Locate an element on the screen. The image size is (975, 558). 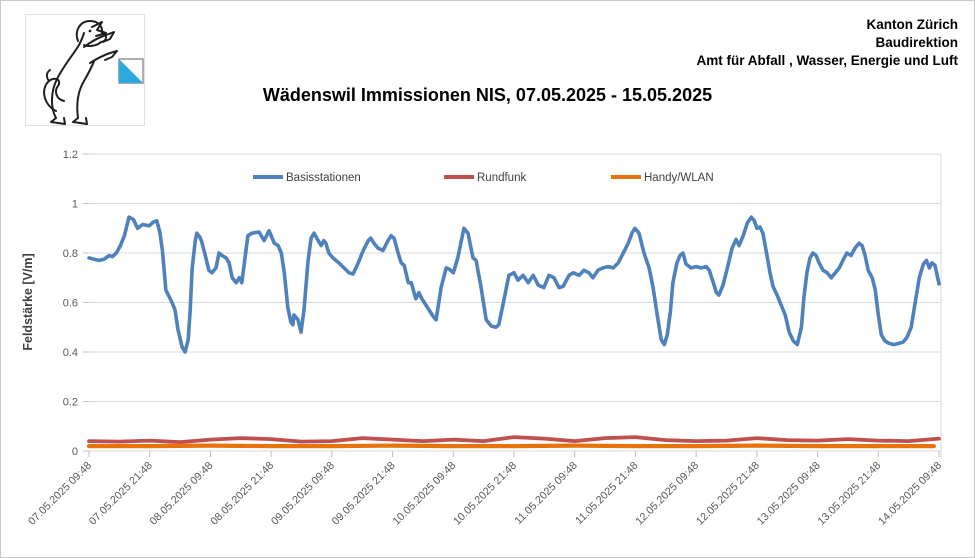
lion-jaw is located at coordinates (99, 29).